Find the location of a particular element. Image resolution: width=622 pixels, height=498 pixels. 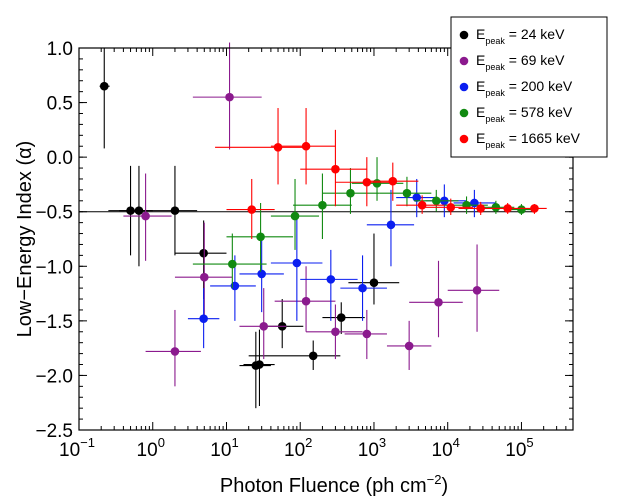

legend-box is located at coordinates (529, 87).